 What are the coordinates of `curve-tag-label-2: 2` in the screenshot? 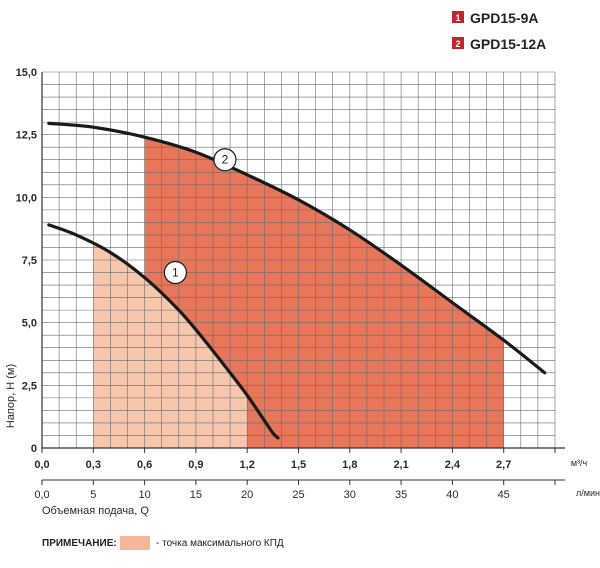 It's located at (225, 160).